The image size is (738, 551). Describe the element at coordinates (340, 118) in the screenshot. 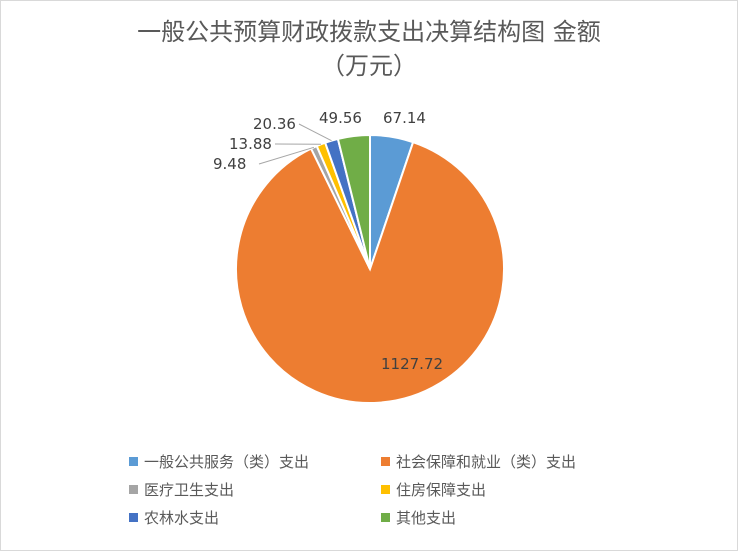

I see `data-label-5: 49.56` at that location.